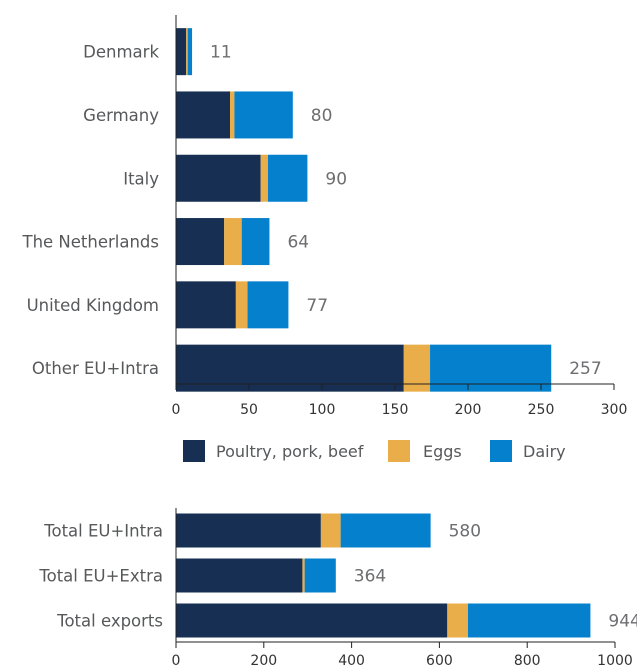 The image size is (637, 666). What do you see at coordinates (374, 451) in the screenshot?
I see `legend: Poultry, pork, beef Eggs Dairy` at bounding box center [374, 451].